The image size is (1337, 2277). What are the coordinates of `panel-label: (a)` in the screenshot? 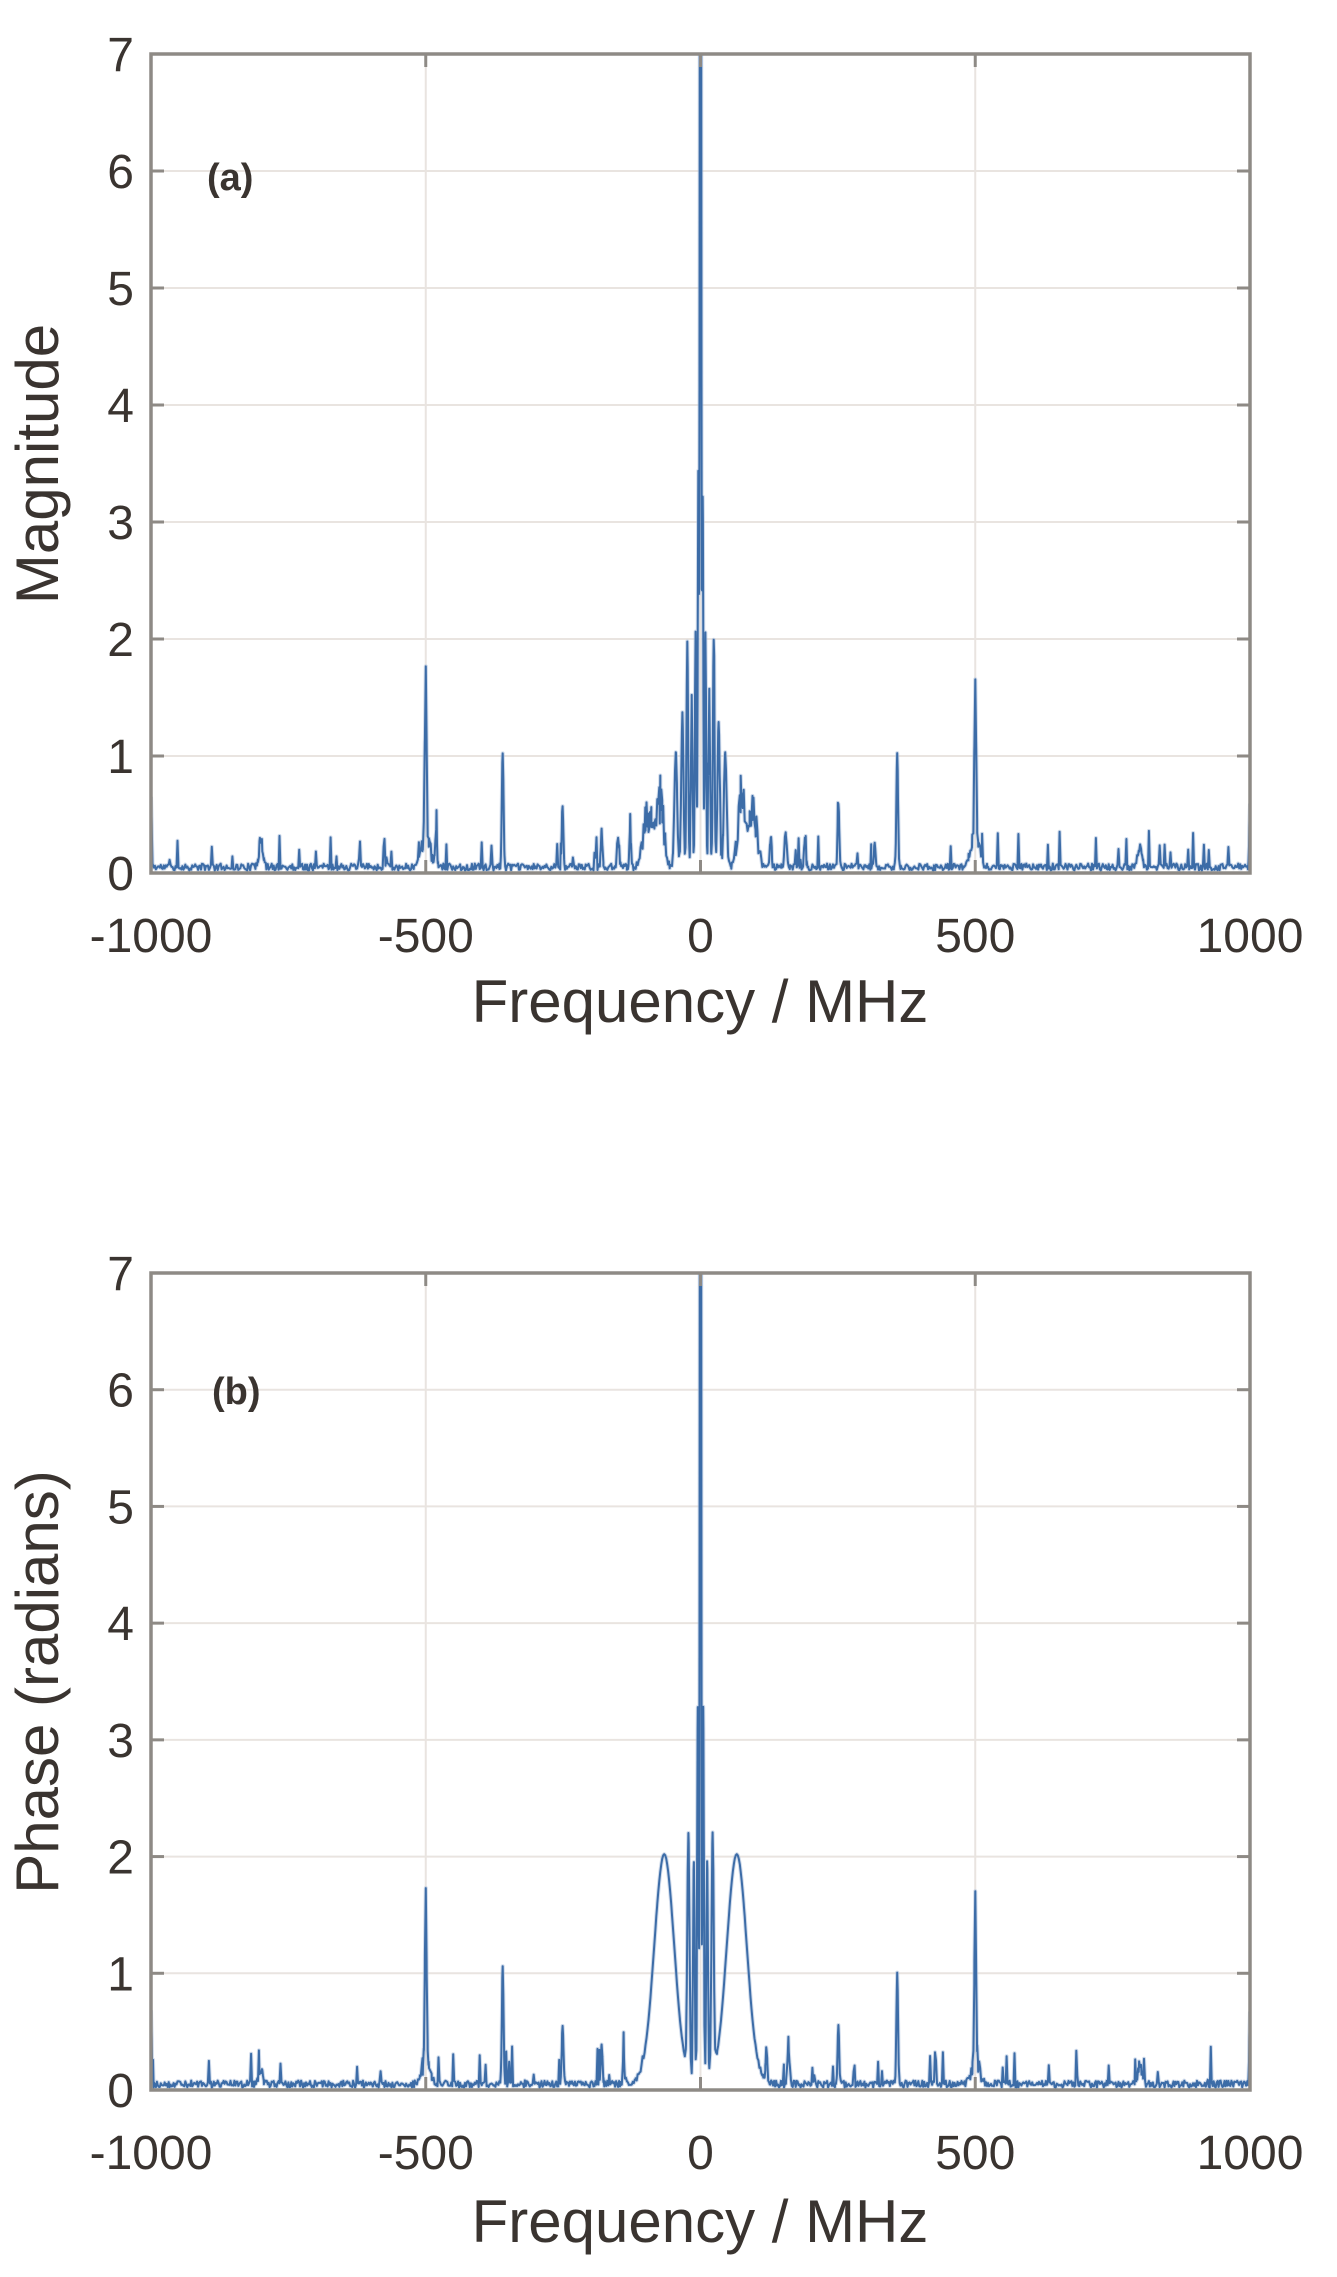 It's located at (230, 178).